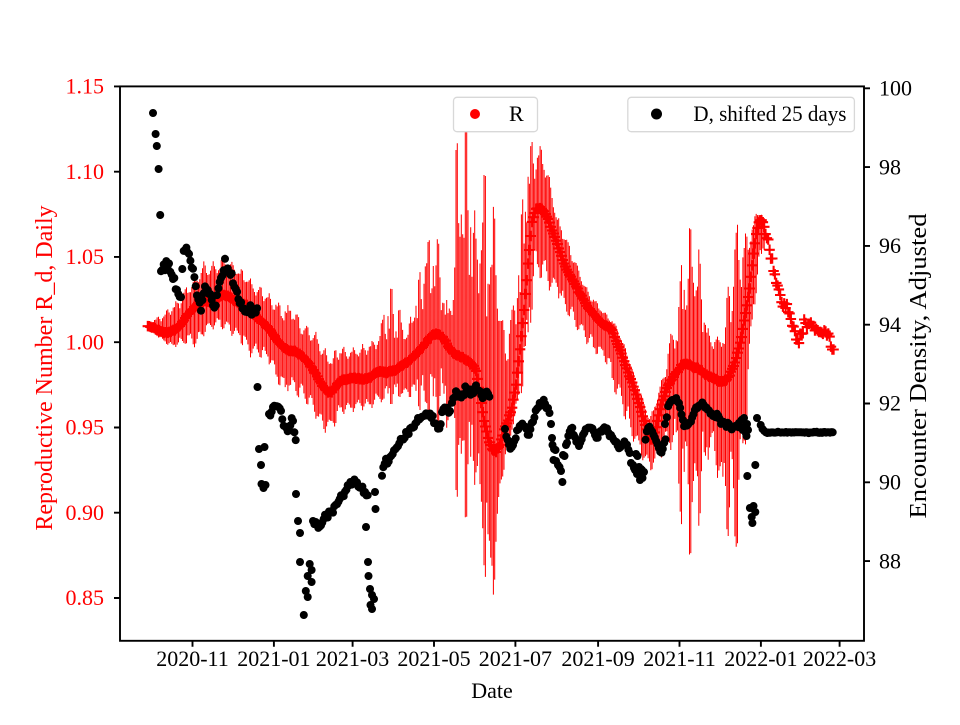 The image size is (960, 725). What do you see at coordinates (85, 427) in the screenshot?
I see `svg-text: 0.95` at bounding box center [85, 427].